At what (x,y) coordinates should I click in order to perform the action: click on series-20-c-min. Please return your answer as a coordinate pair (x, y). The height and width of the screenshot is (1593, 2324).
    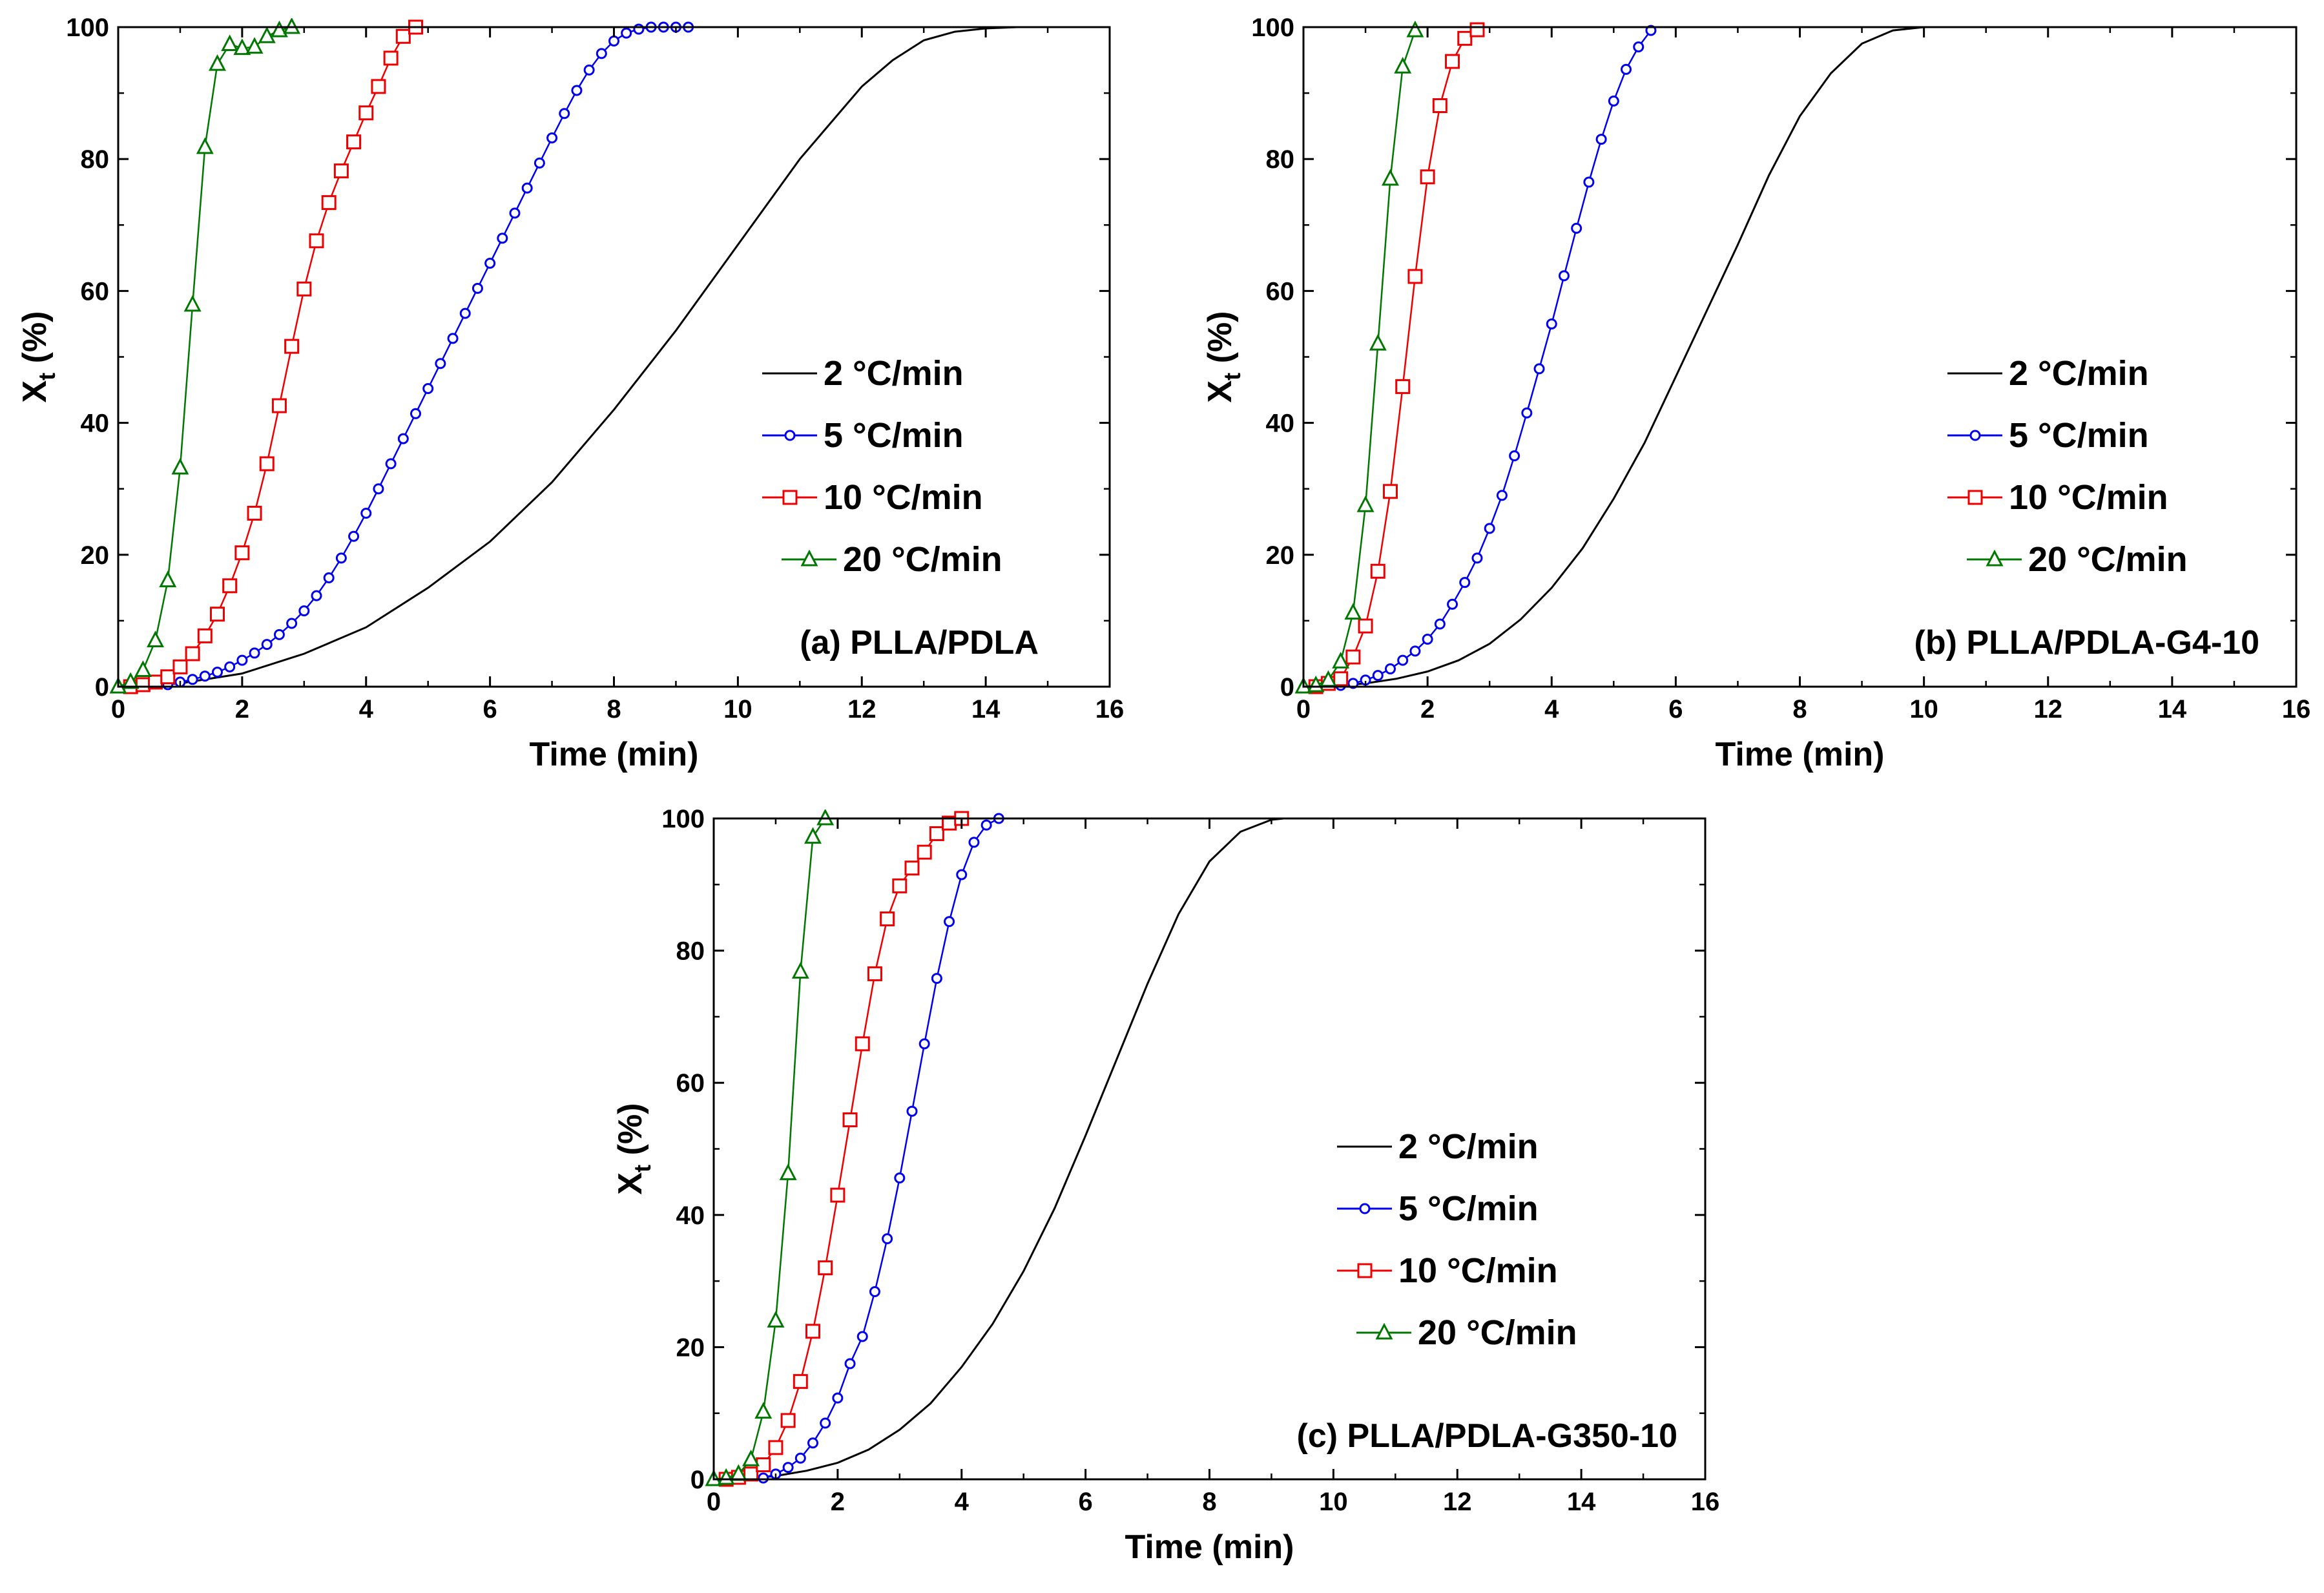
    Looking at the image, I should click on (1359, 357).